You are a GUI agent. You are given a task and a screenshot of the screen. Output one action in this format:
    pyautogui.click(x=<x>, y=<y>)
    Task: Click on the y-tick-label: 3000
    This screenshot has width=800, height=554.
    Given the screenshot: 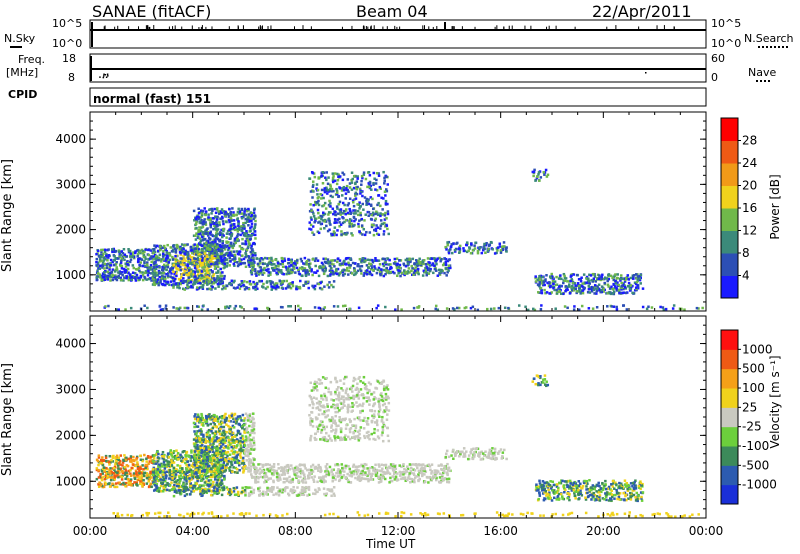 What is the action you would take?
    pyautogui.click(x=70, y=184)
    